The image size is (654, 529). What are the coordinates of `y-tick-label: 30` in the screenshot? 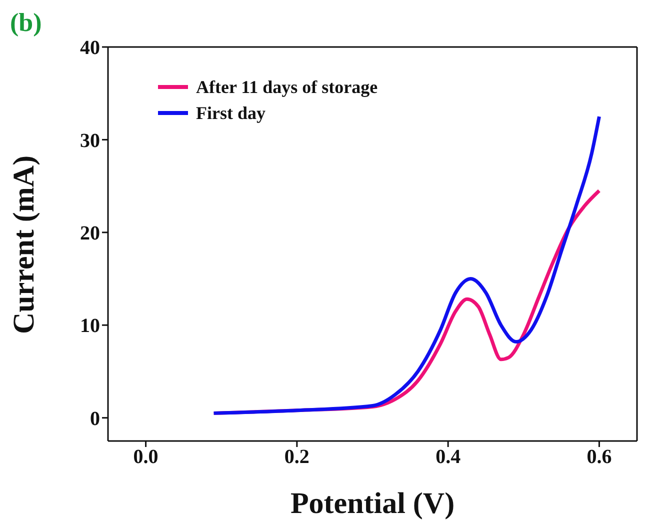 It's located at (90, 141).